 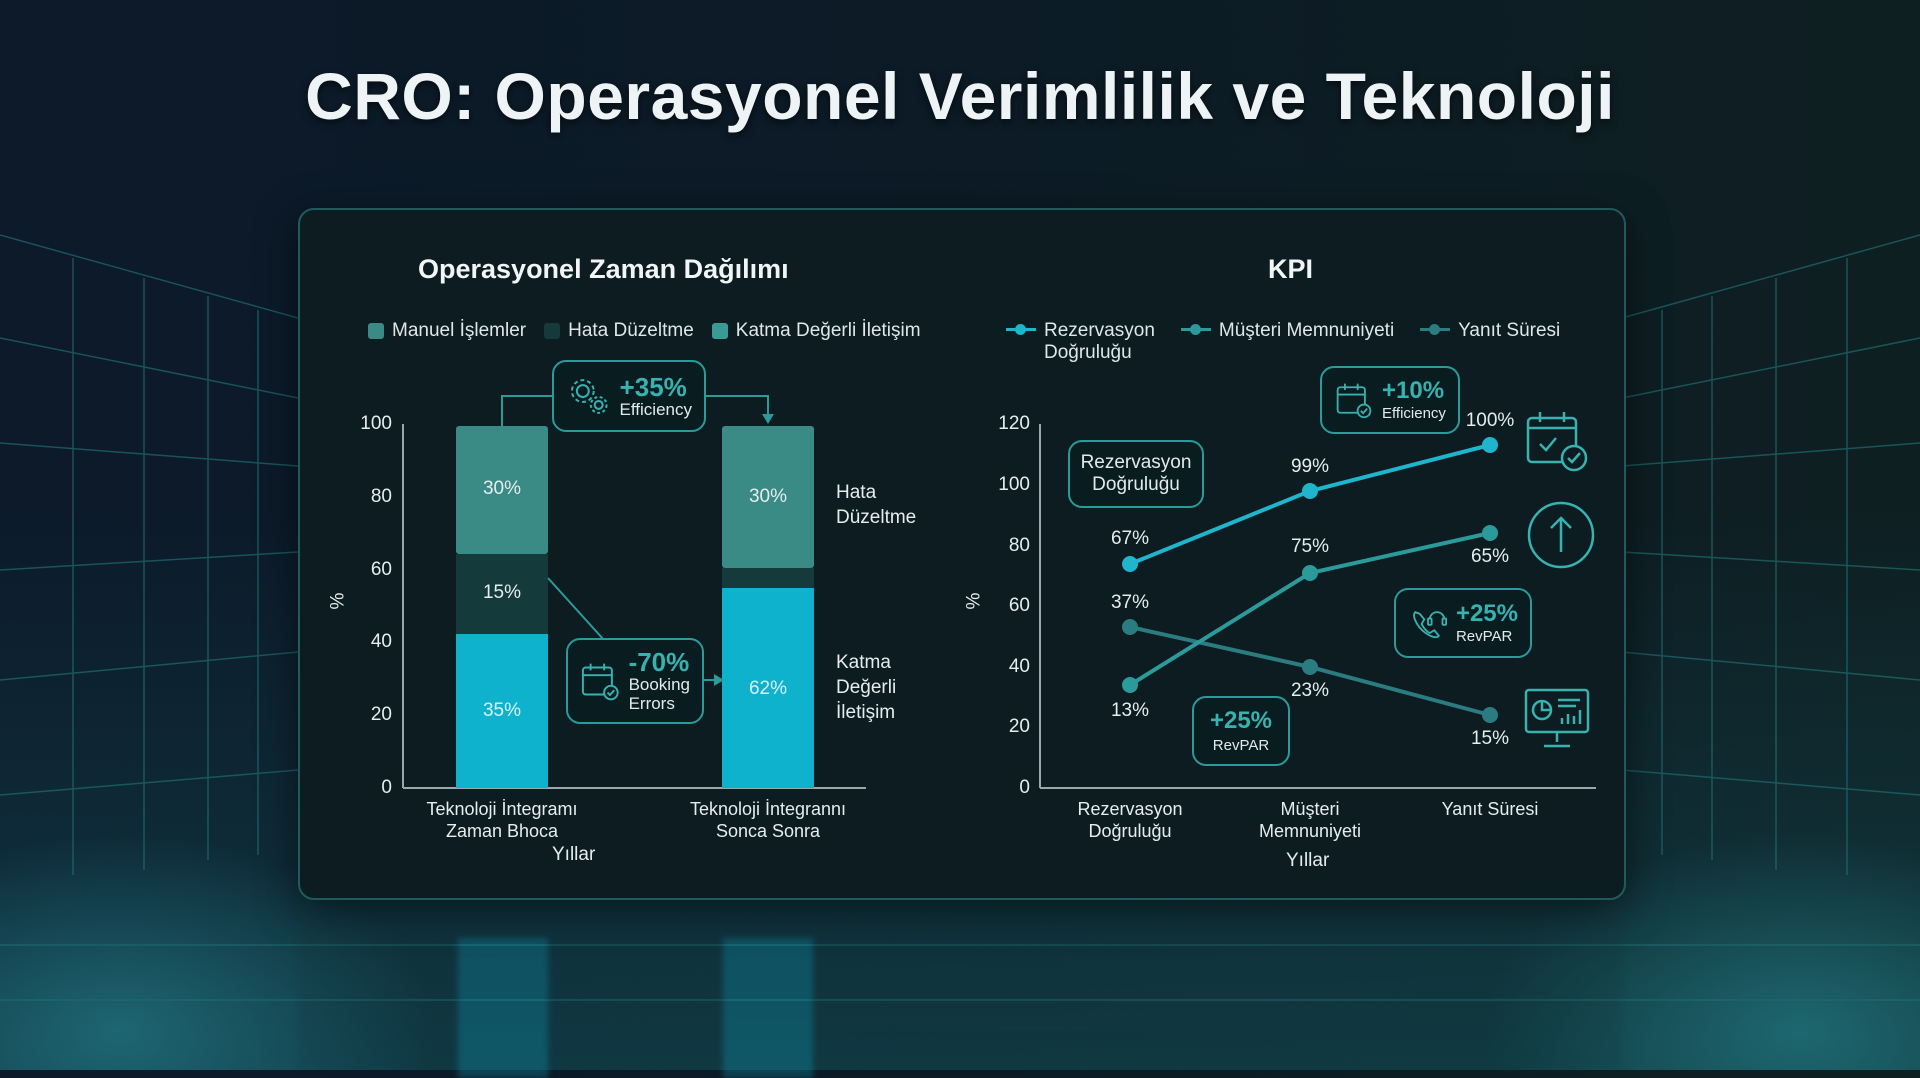 I want to click on point-label: 67%, so click(x=1130, y=538).